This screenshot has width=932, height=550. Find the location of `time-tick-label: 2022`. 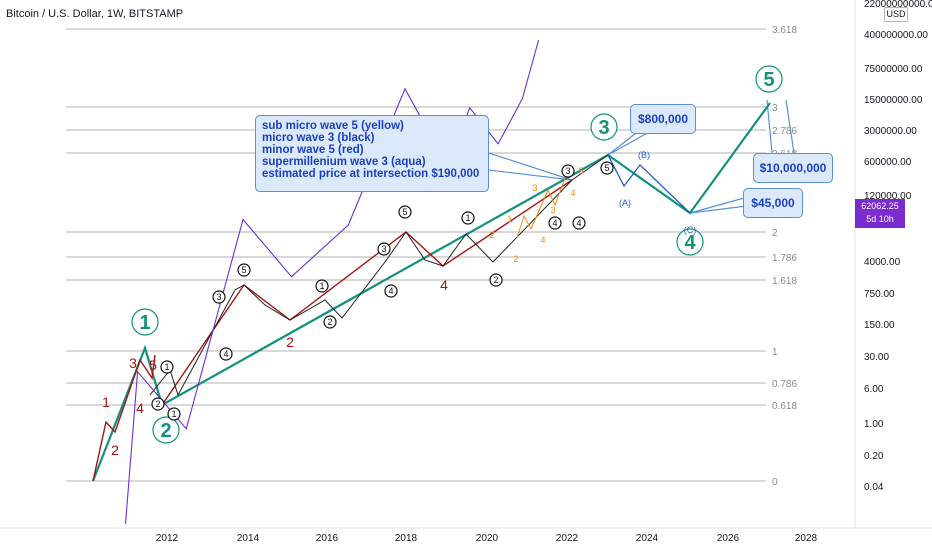

time-tick-label: 2022 is located at coordinates (567, 538).